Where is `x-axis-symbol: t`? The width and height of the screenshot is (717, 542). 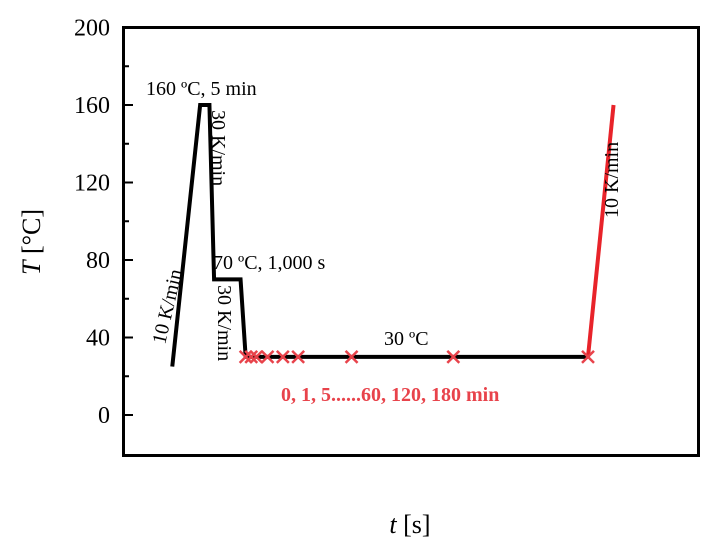
x-axis-symbol: t is located at coordinates (393, 524).